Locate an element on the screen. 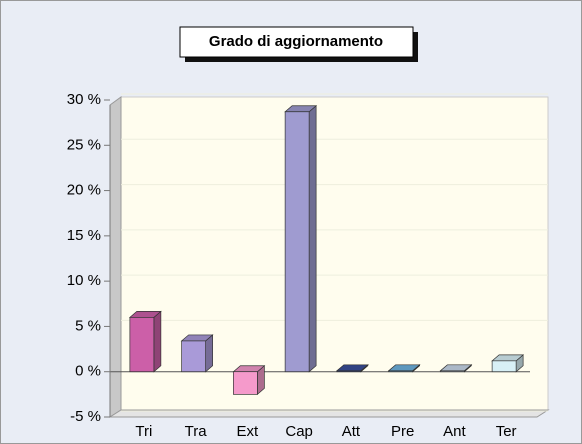  y-tick-label: 10 % is located at coordinates (84, 280).